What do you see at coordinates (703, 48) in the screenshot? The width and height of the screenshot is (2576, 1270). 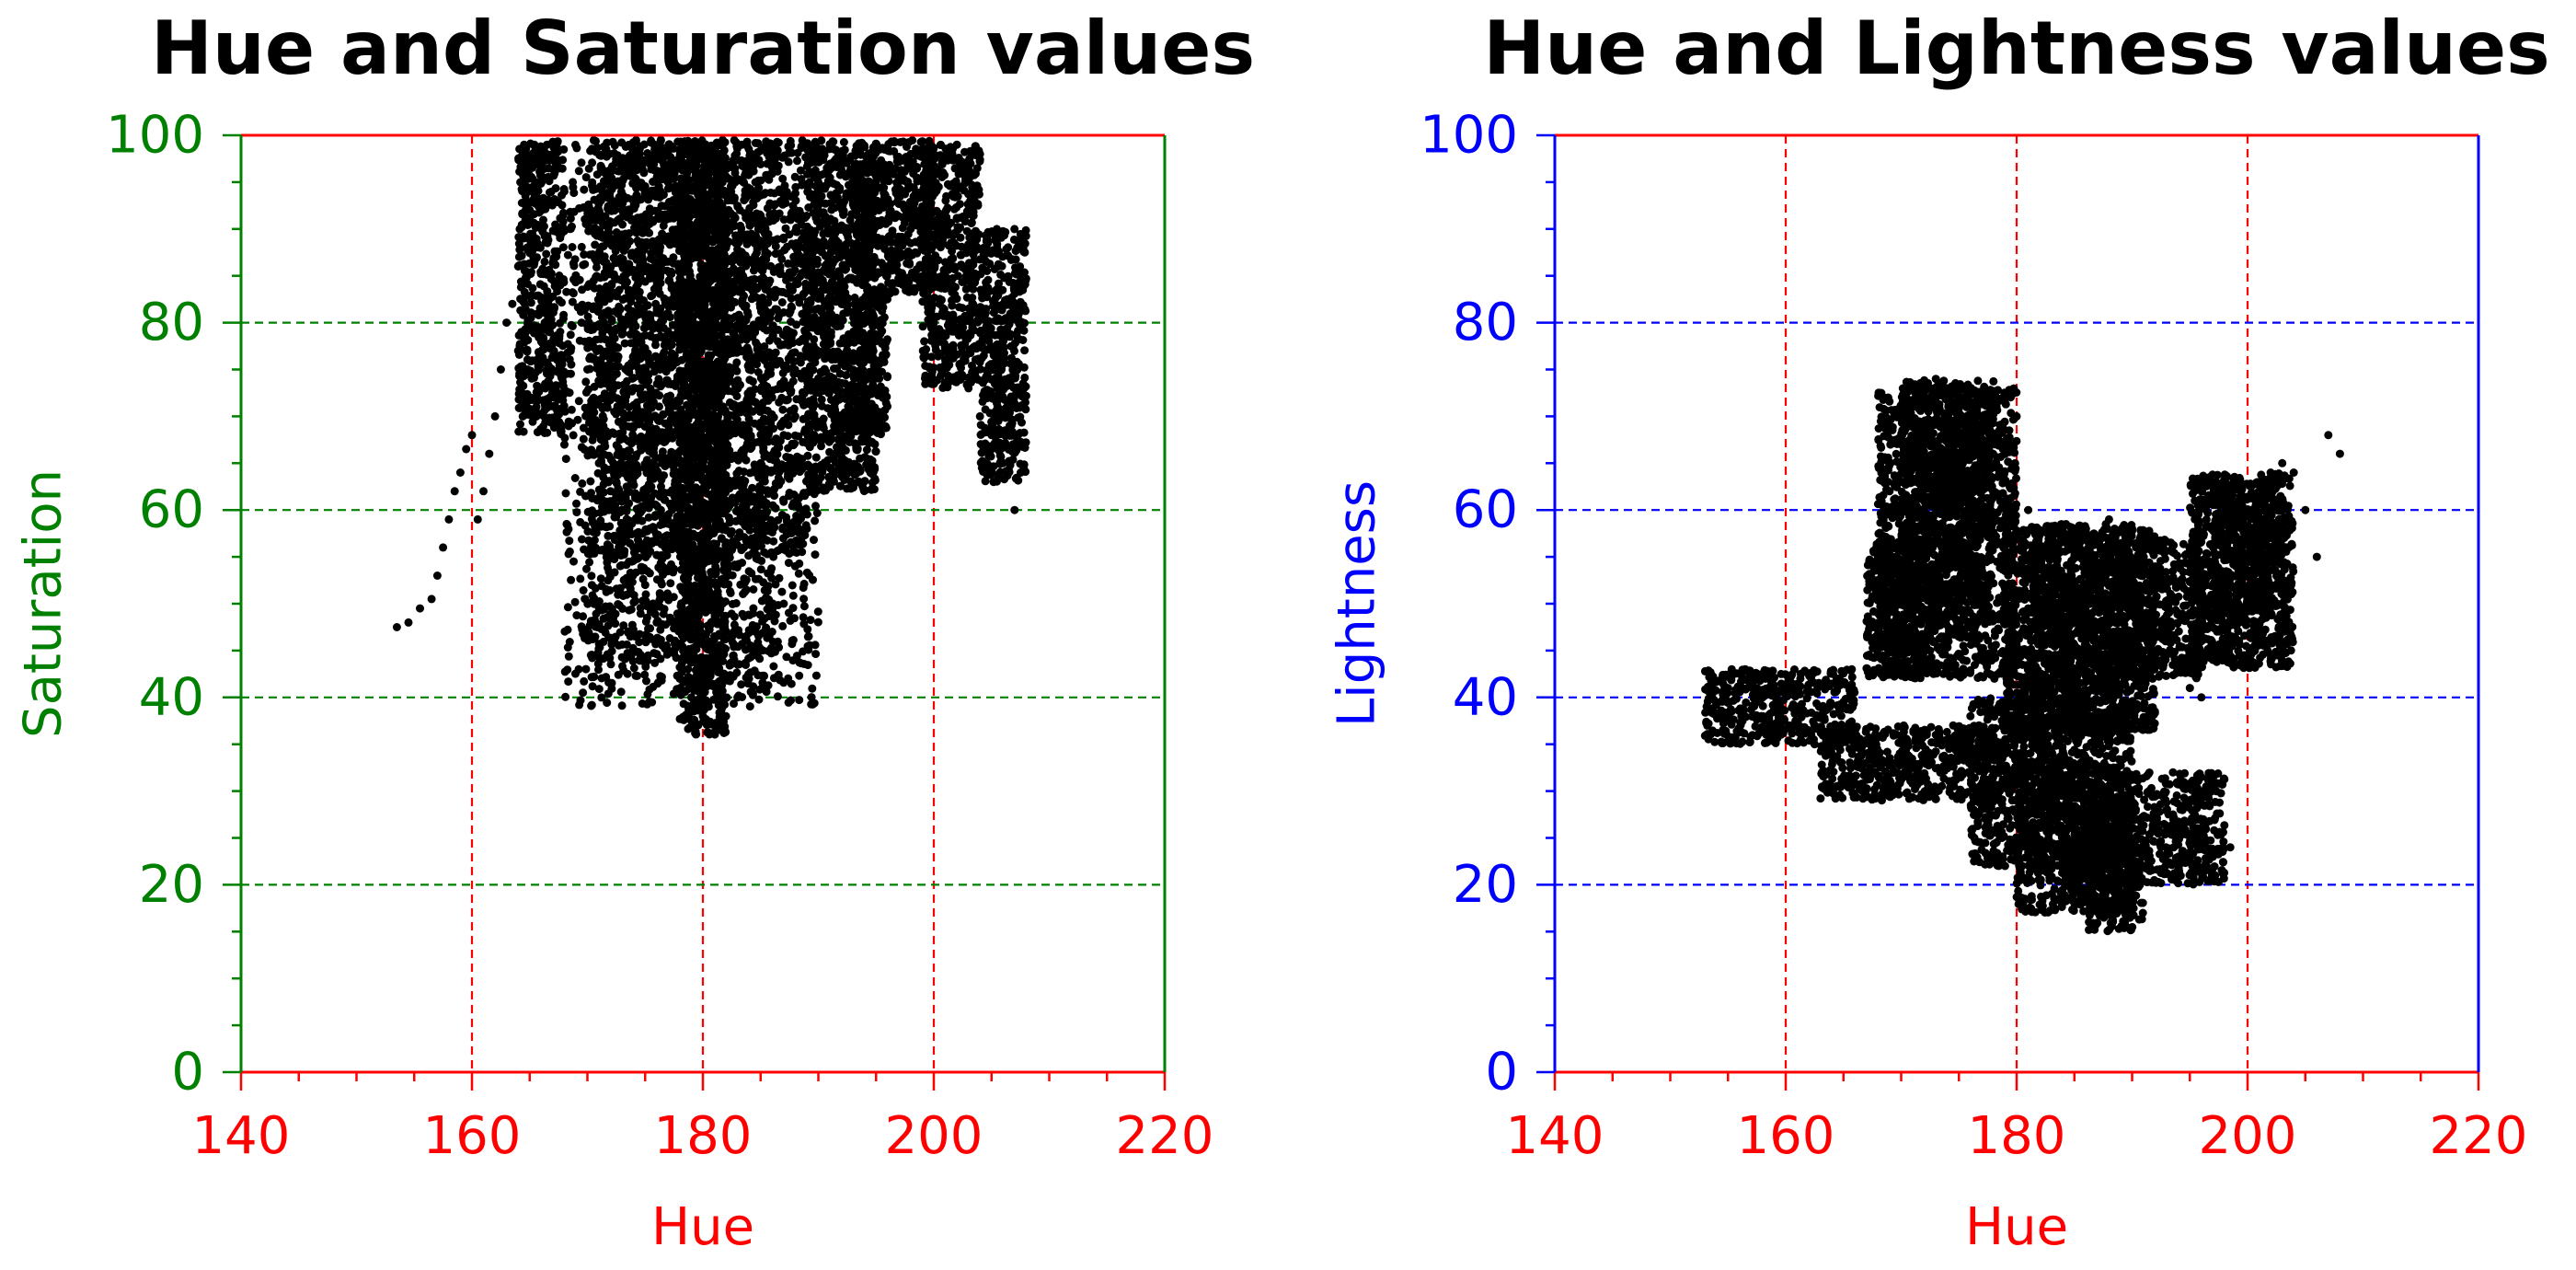 I see `chart-title: Hue and Saturation values` at bounding box center [703, 48].